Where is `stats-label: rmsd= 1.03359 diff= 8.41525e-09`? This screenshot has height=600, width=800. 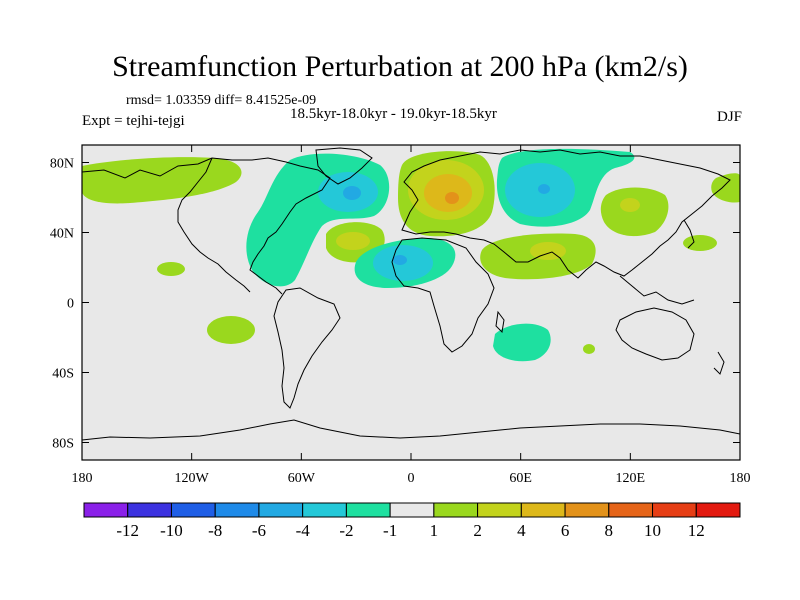
stats-label: rmsd= 1.03359 diff= 8.41525e-09 is located at coordinates (221, 100).